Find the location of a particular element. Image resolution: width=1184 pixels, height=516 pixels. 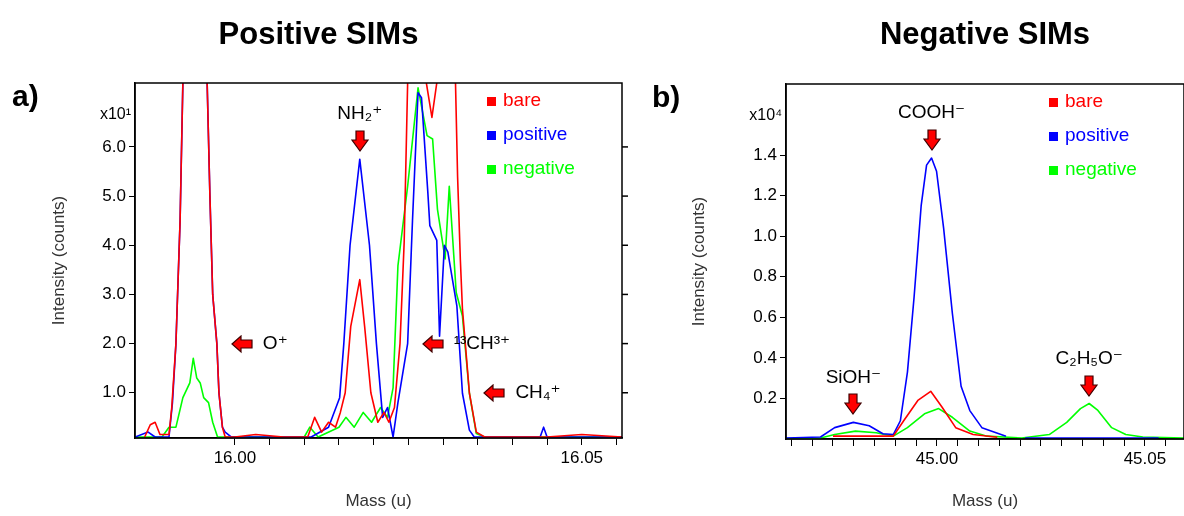

y-tick-label: 3.0 is located at coordinates (114, 294).